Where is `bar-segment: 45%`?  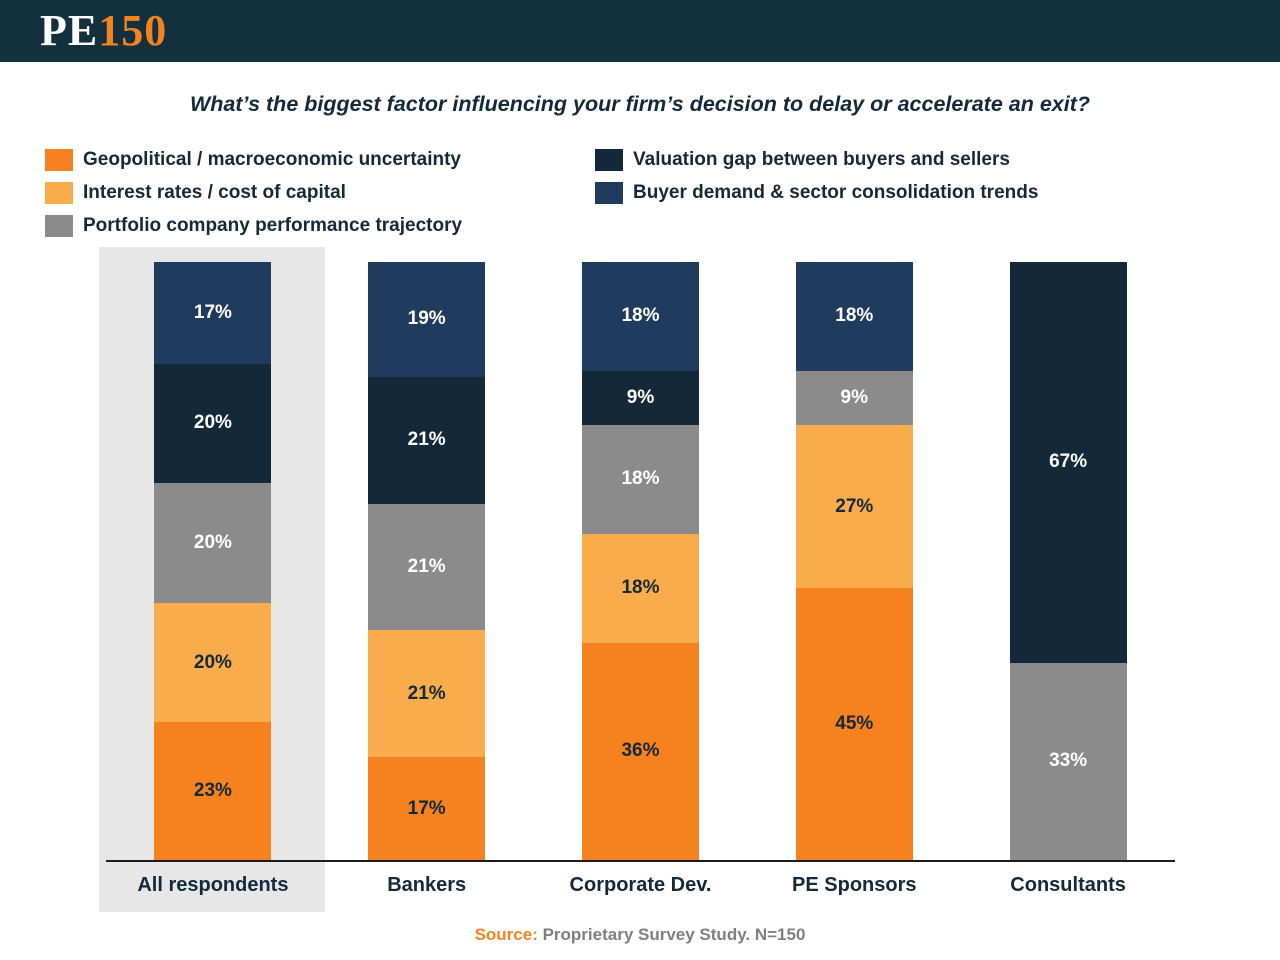
bar-segment: 45% is located at coordinates (854, 724).